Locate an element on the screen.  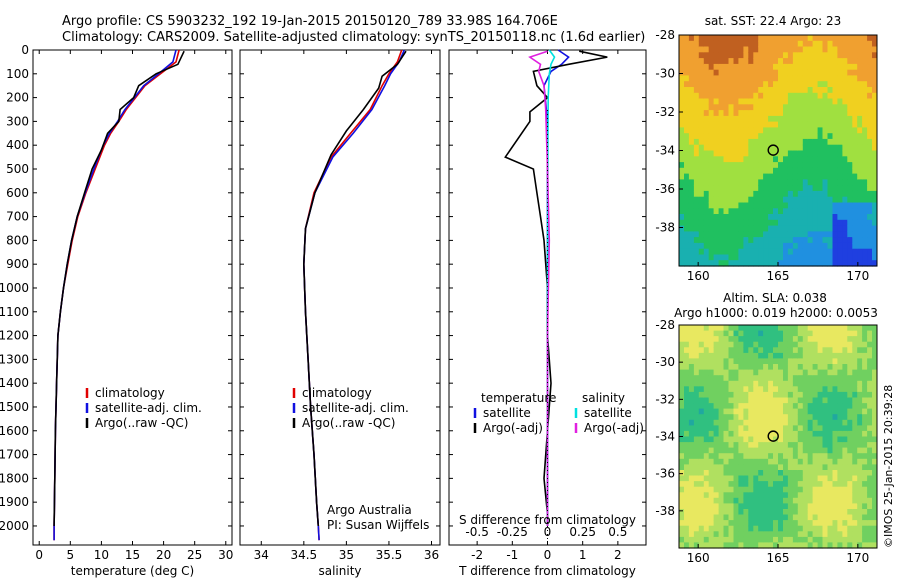
diff-legend-title: temperature is located at coordinates (518, 398).